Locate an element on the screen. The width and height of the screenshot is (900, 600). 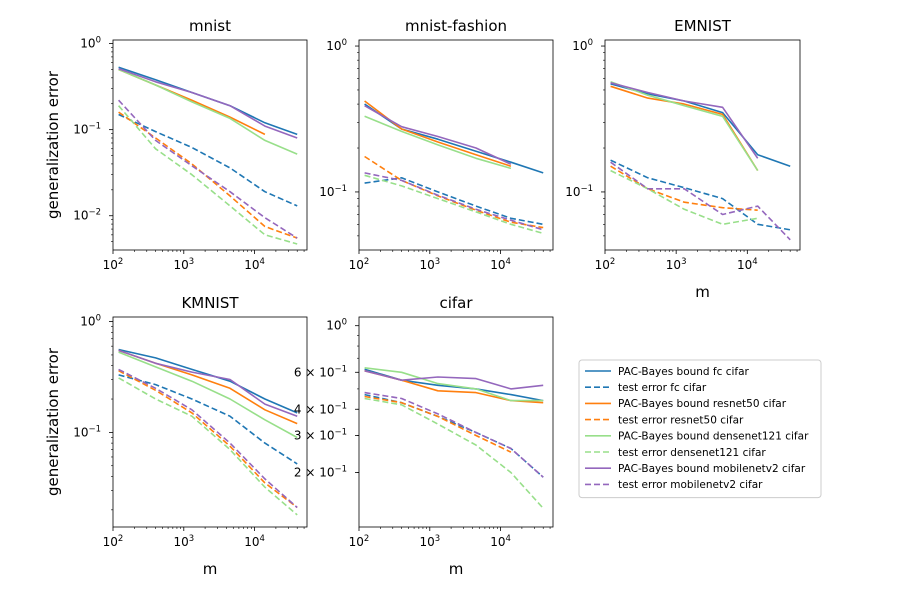
y-tick-label: 2 × 10−1 is located at coordinates (320, 471).